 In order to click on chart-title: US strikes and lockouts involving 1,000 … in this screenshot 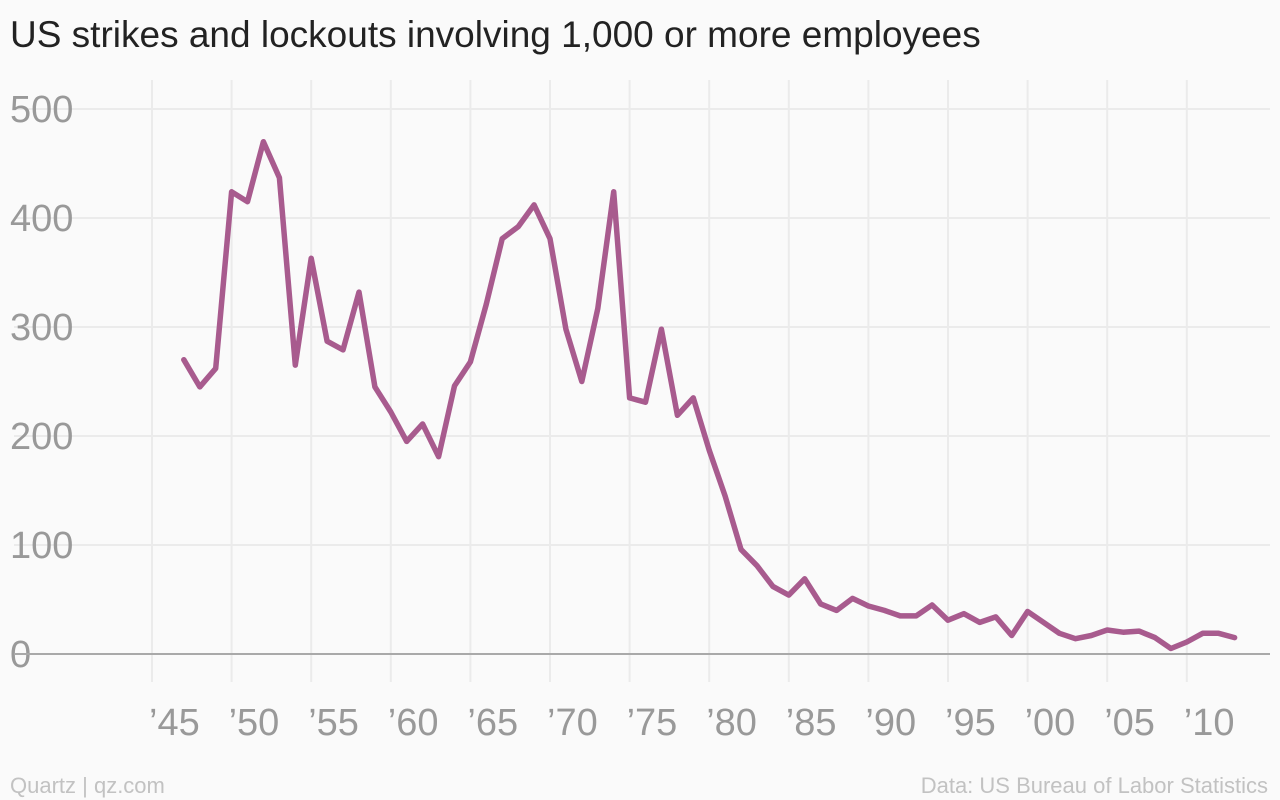, I will do `click(495, 34)`.